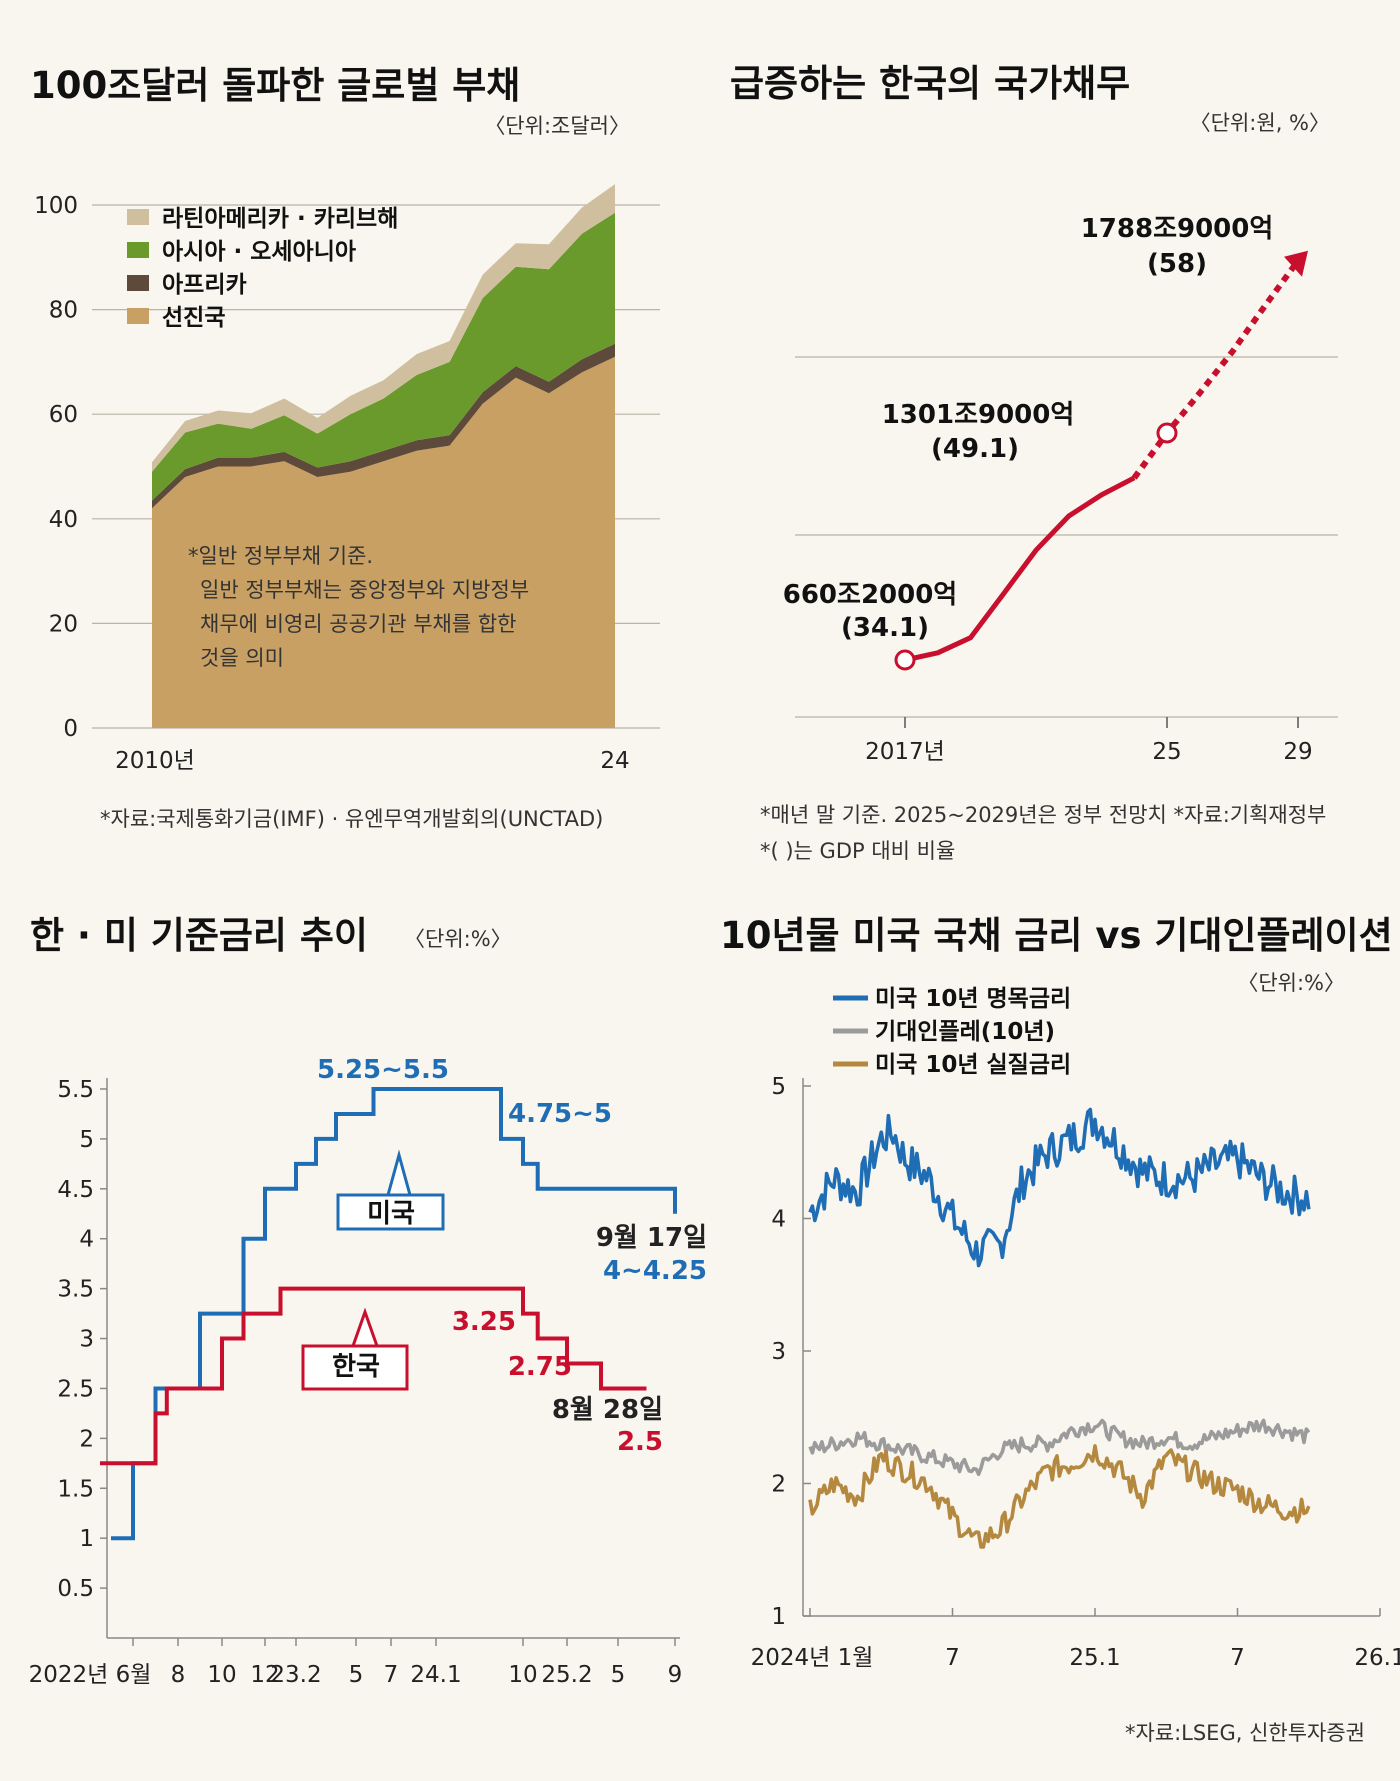 The width and height of the screenshot is (1400, 1781). What do you see at coordinates (614, 761) in the screenshot?
I see `x-tick-label: 24` at bounding box center [614, 761].